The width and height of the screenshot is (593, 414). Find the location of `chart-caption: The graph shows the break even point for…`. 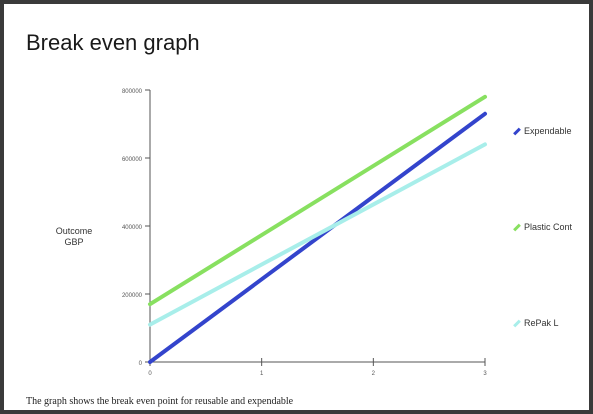

chart-caption: The graph shows the break even point for… is located at coordinates (160, 401).